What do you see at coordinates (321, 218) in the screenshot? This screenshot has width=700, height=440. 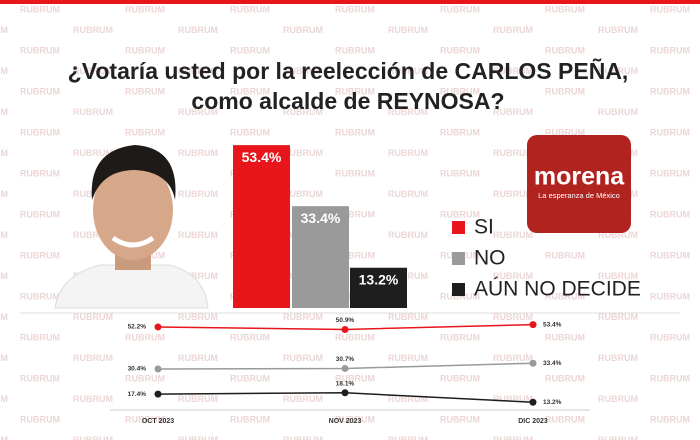 I see `bar-label: 33.4%` at bounding box center [321, 218].